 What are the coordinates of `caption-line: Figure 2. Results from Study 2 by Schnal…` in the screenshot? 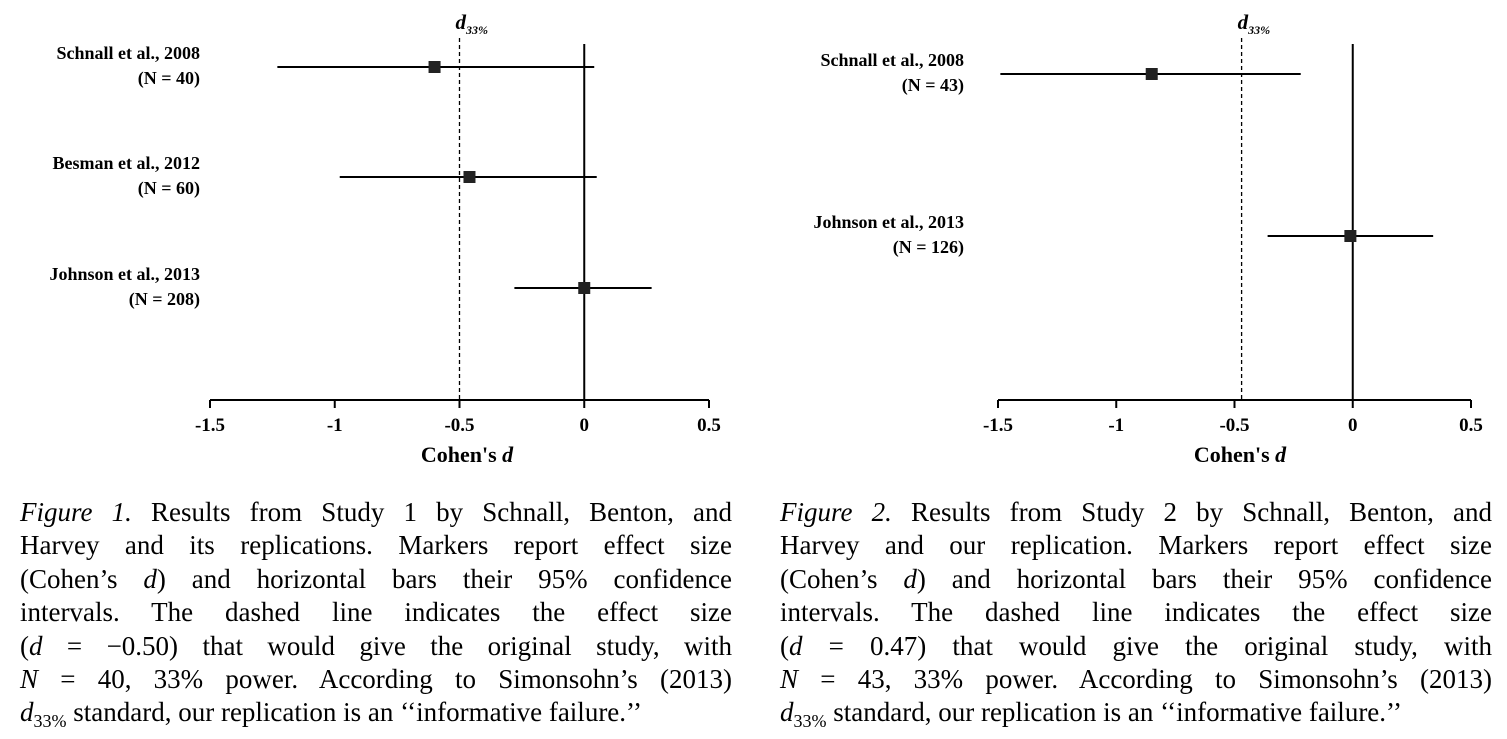 It's located at (1136, 512).